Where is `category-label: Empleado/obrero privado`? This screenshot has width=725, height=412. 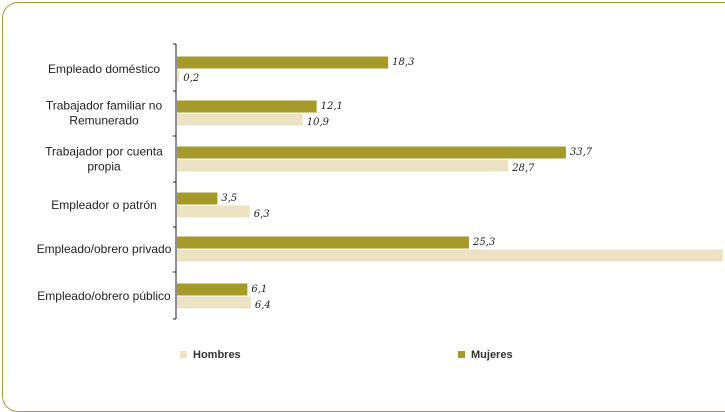 category-label: Empleado/obrero privado is located at coordinates (104, 249).